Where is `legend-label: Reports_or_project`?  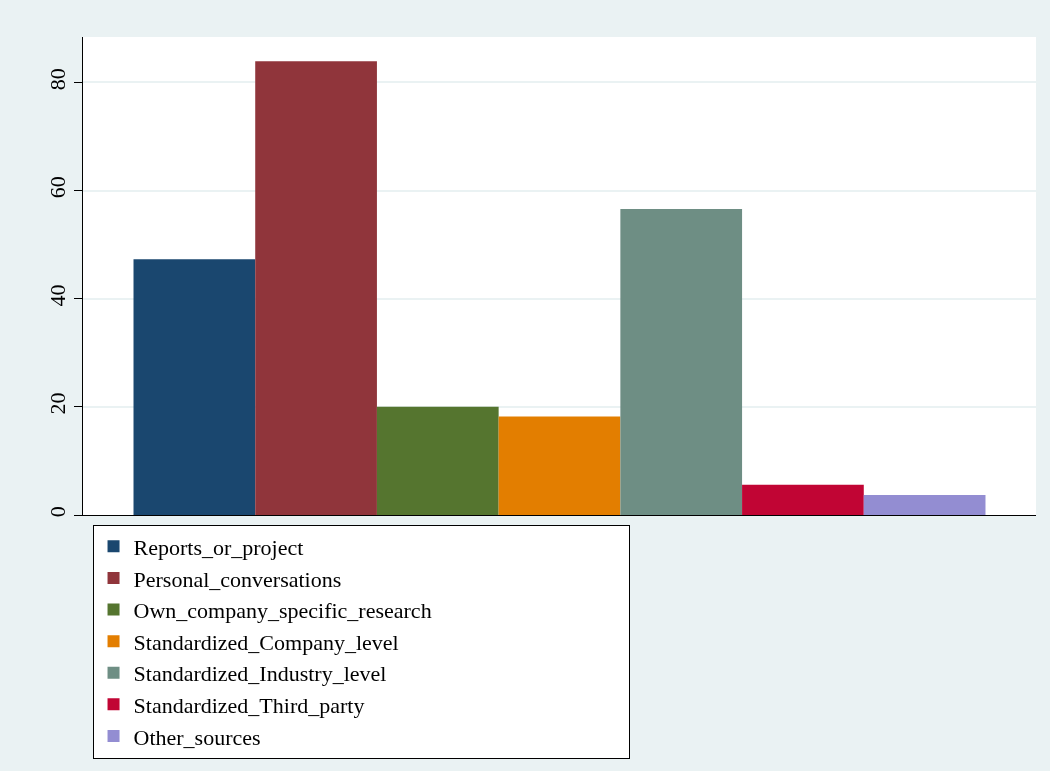 legend-label: Reports_or_project is located at coordinates (218, 547).